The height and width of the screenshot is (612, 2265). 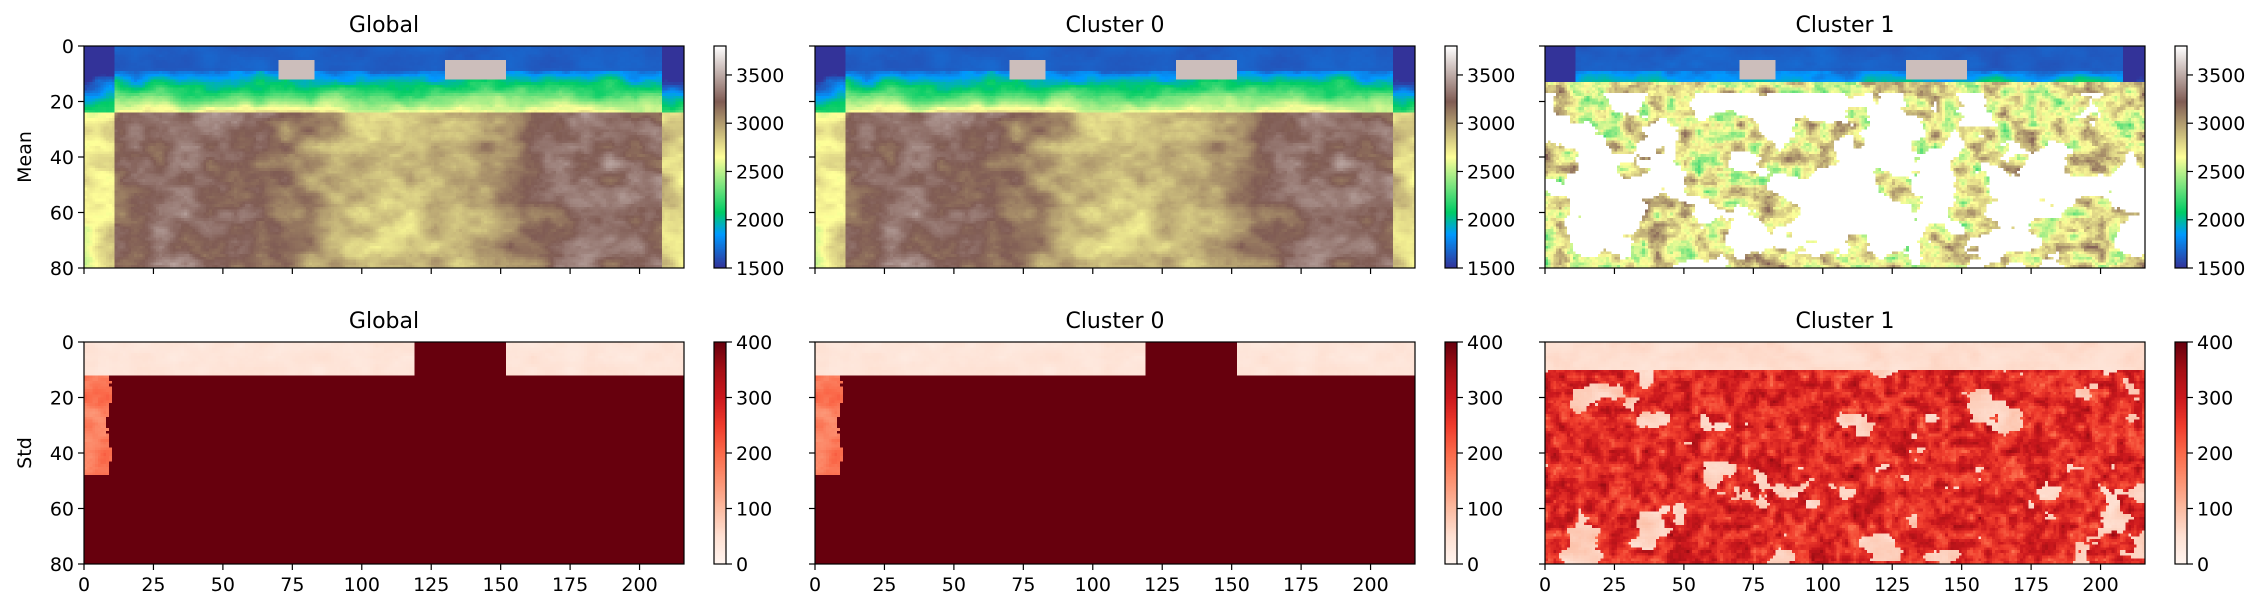 I want to click on row-label: Std, so click(x=25, y=453).